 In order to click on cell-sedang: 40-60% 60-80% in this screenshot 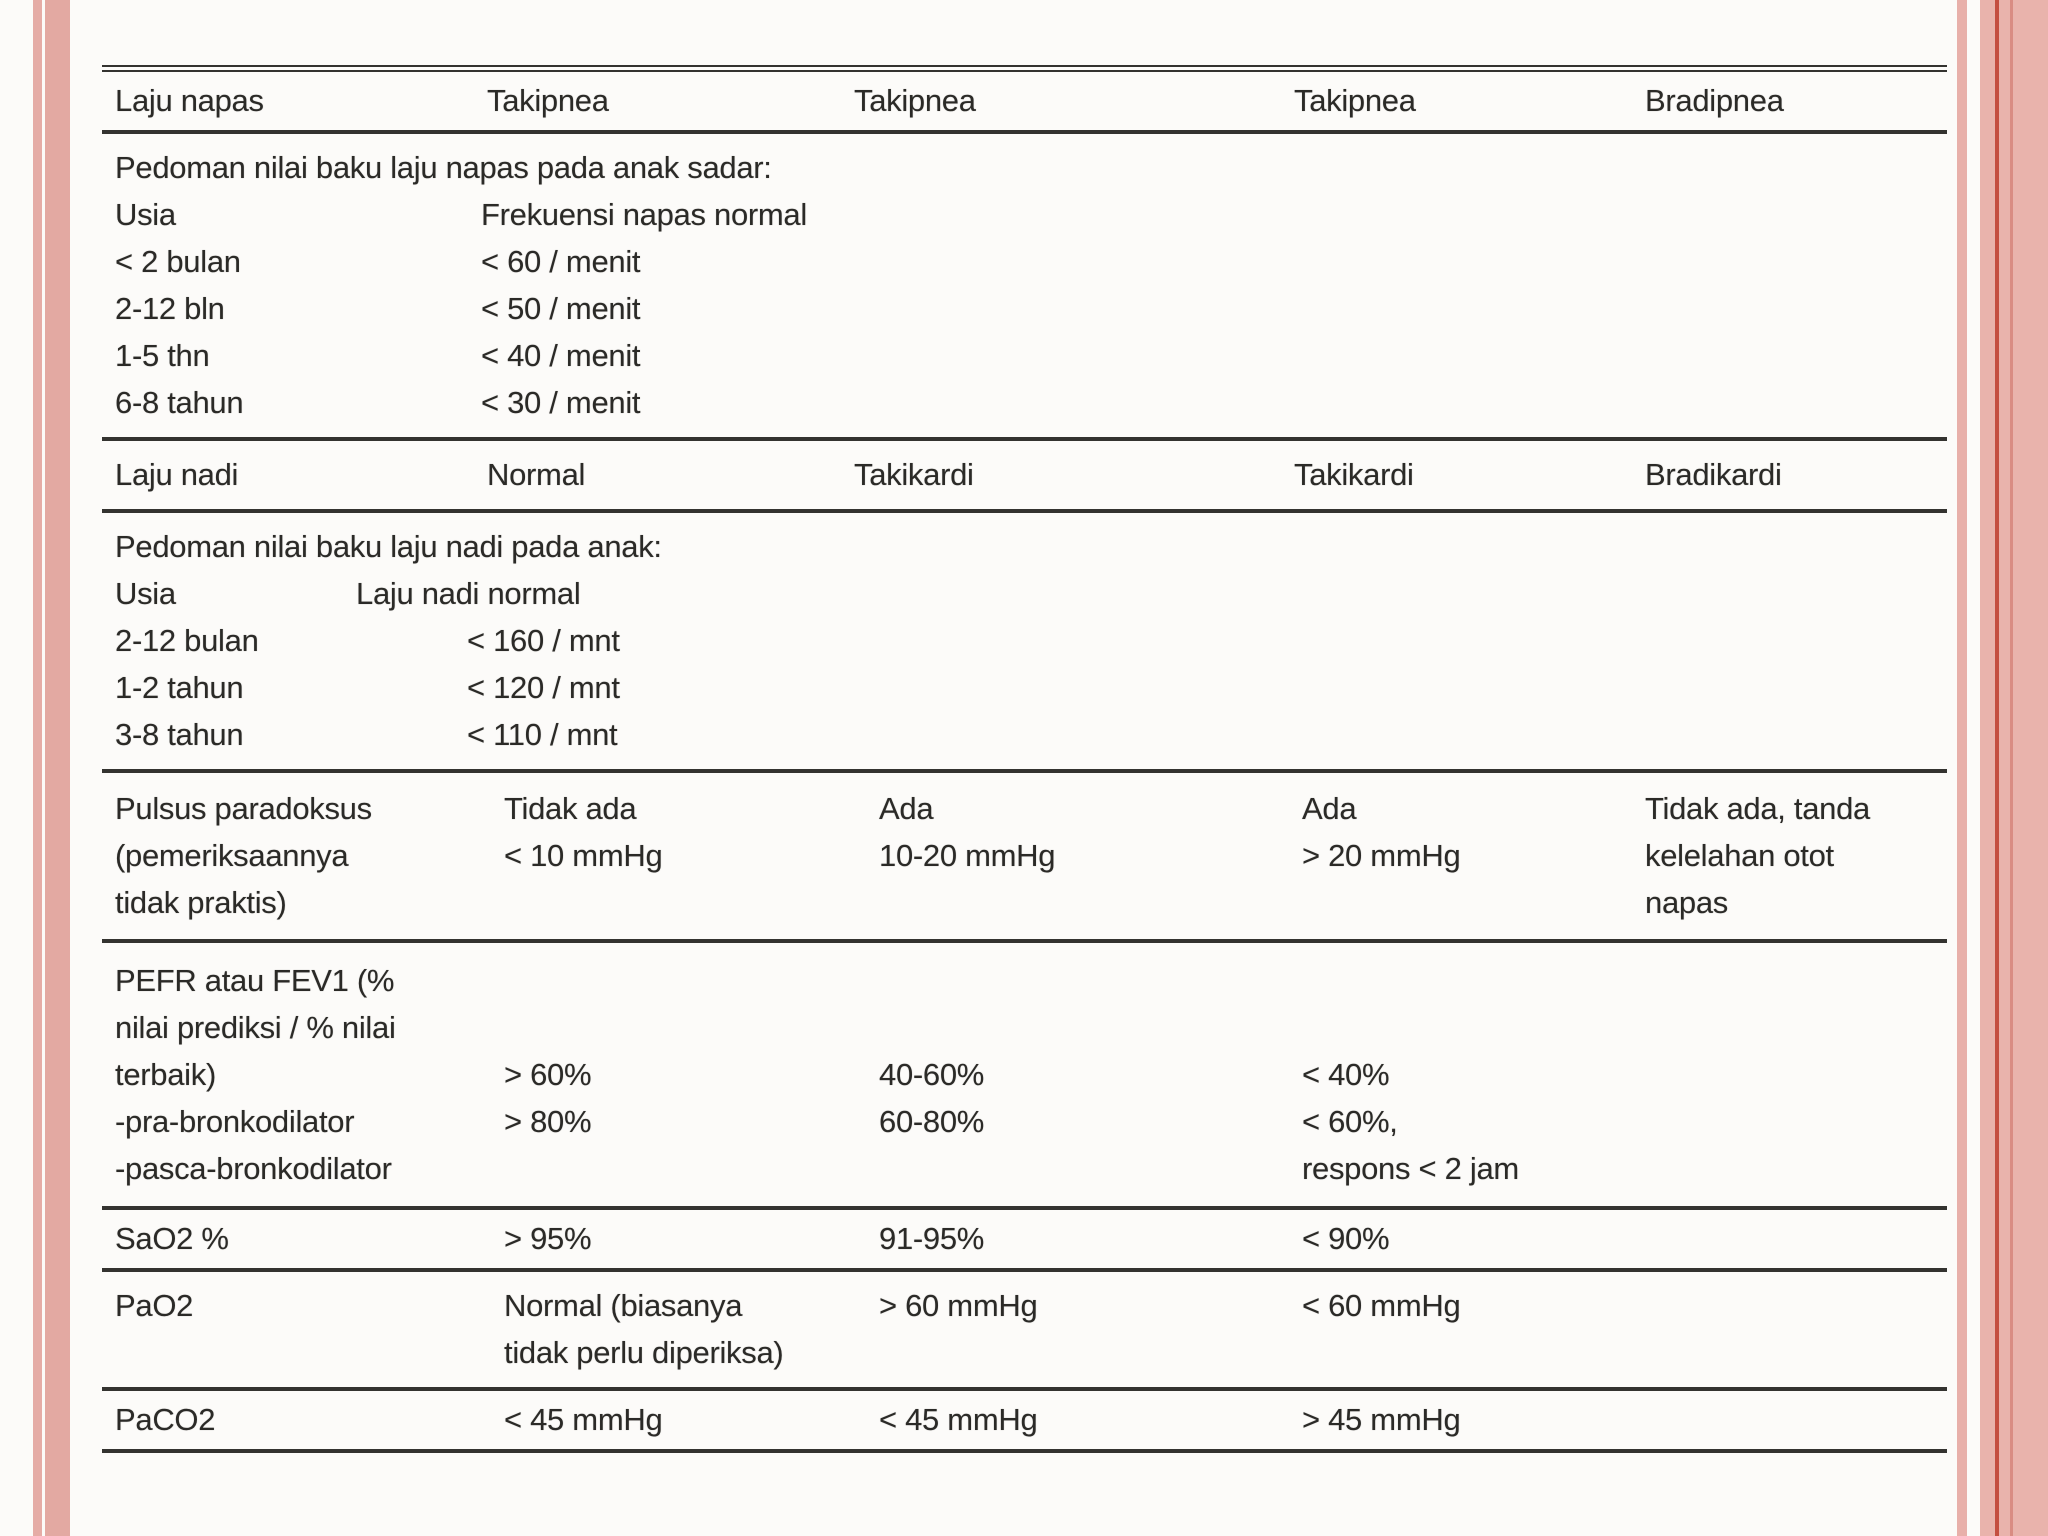, I will do `click(932, 1098)`.